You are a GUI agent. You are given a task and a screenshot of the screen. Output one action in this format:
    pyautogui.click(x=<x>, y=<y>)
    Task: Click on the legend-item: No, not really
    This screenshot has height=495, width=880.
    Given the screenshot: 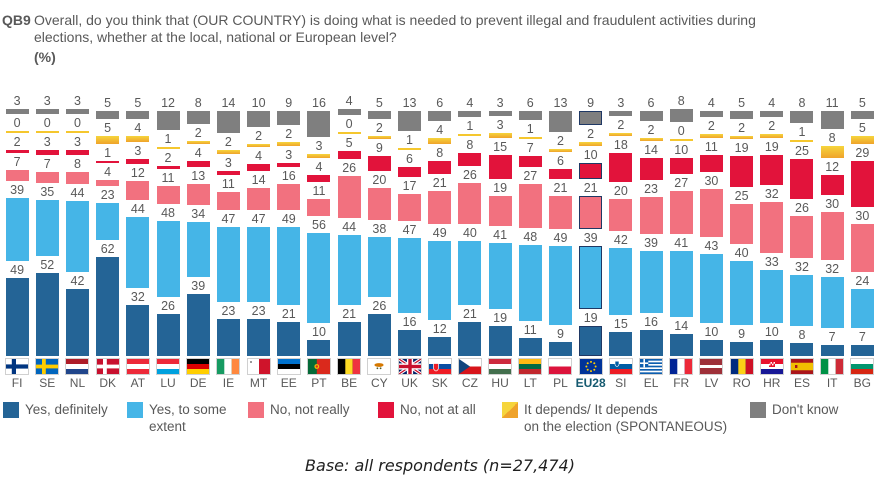 What is the action you would take?
    pyautogui.click(x=307, y=409)
    